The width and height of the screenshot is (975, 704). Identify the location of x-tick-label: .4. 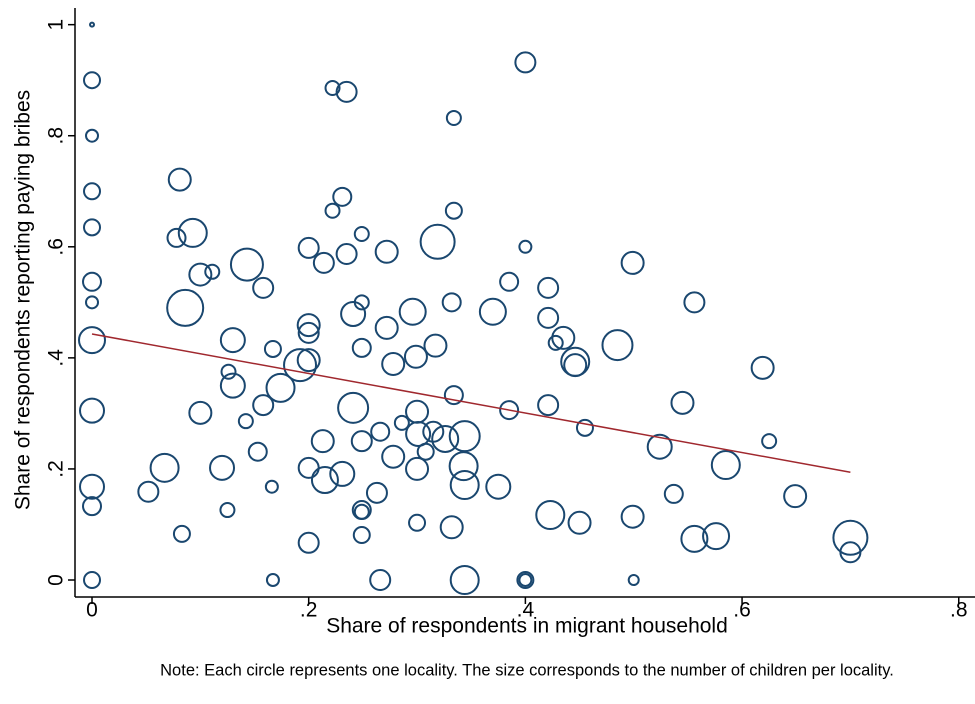
(526, 610).